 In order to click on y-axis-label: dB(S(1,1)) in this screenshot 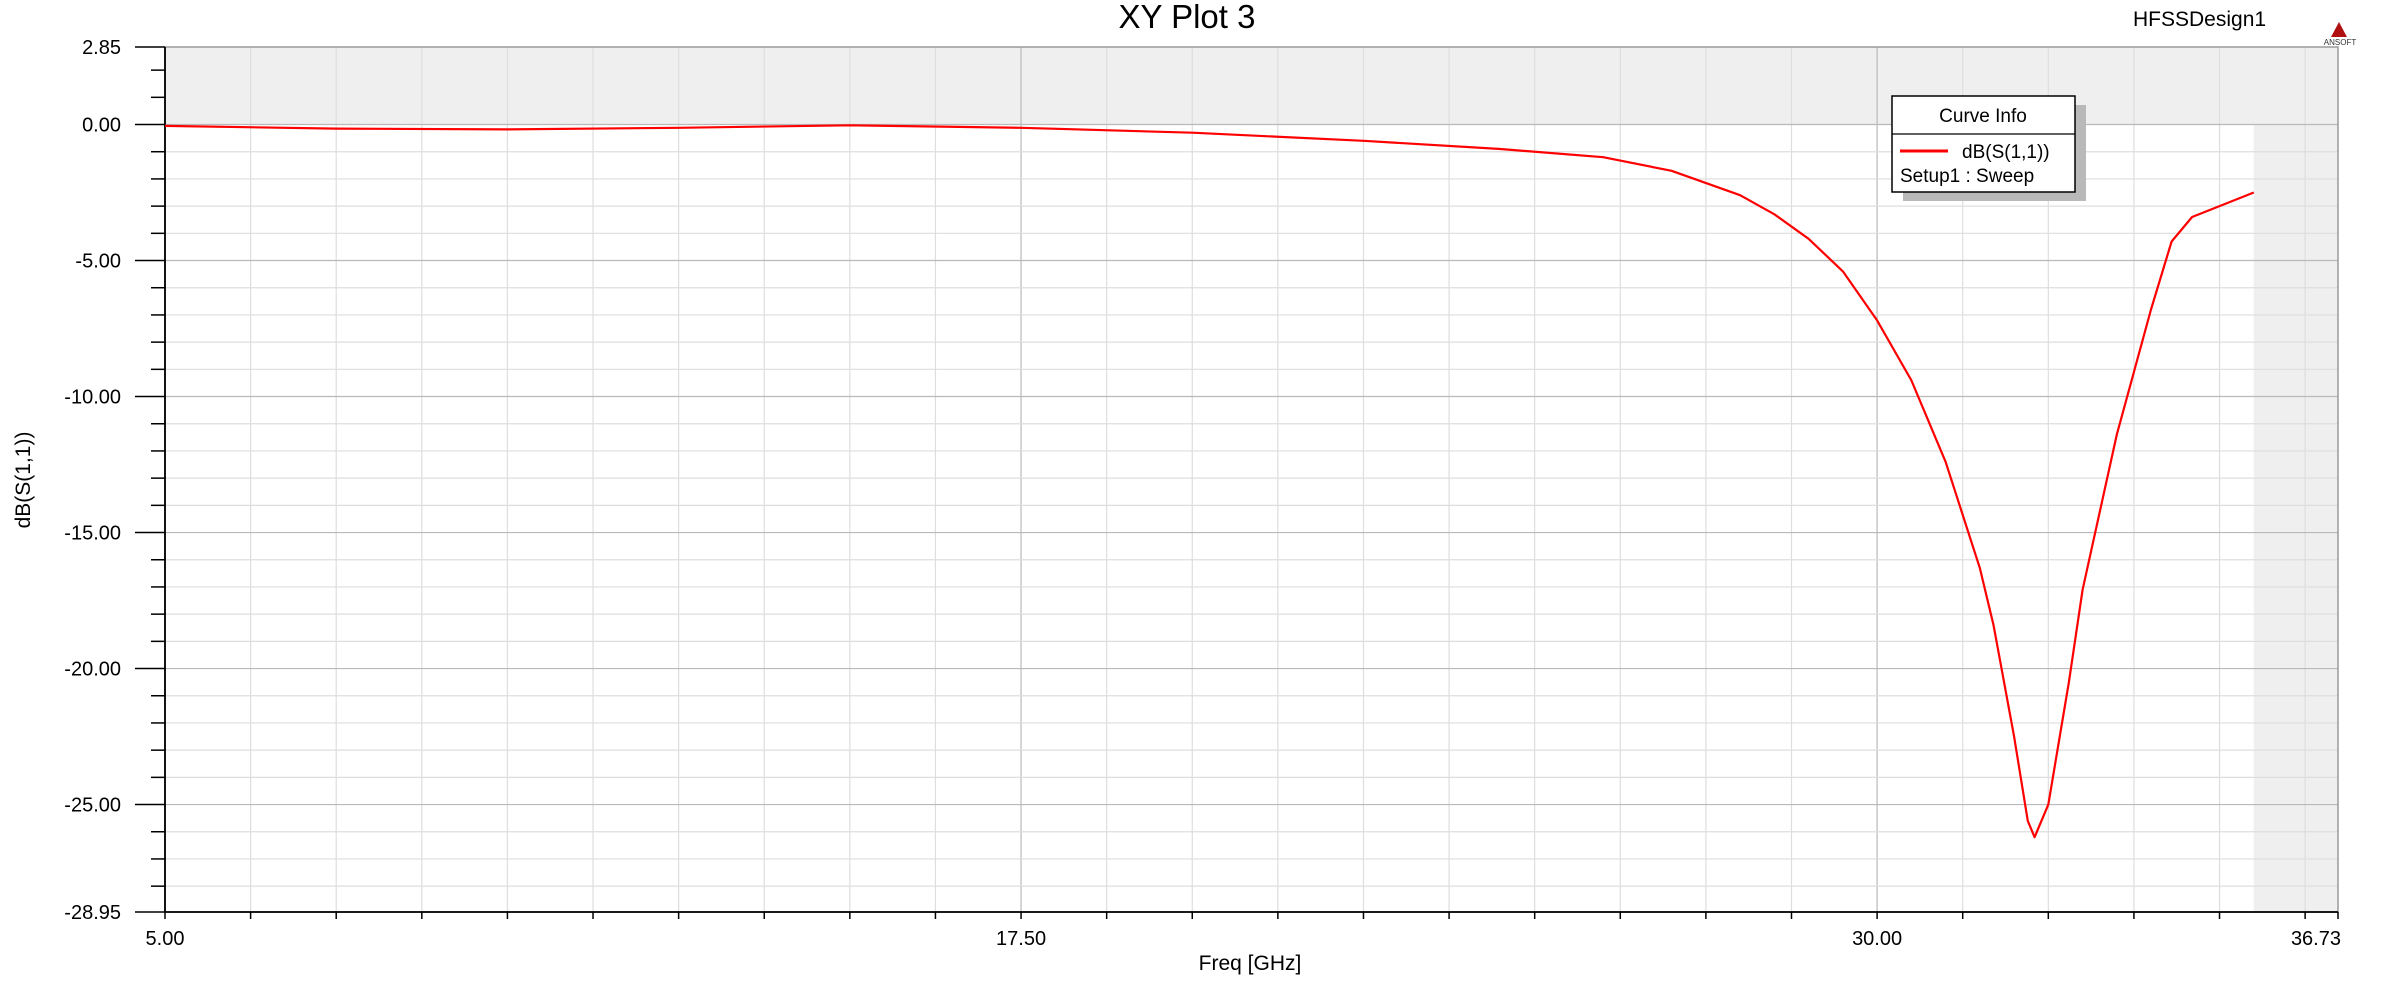, I will do `click(23, 480)`.